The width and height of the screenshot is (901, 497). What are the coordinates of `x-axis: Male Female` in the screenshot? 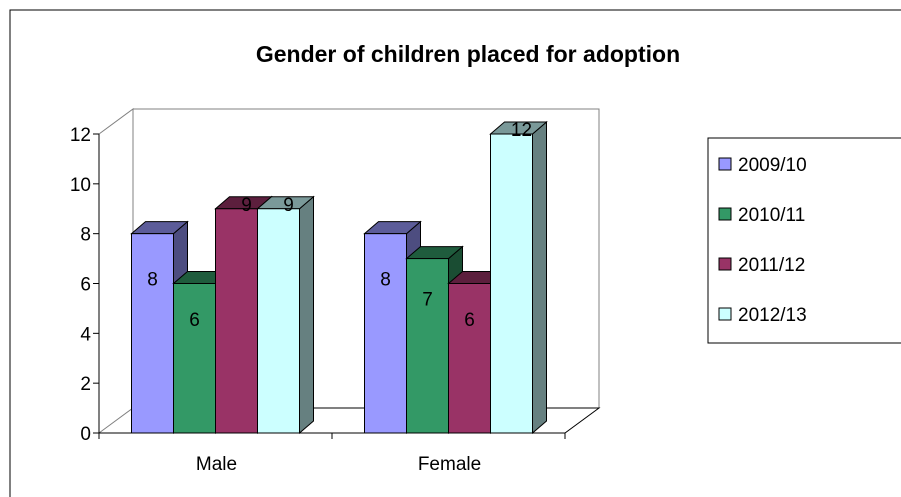 It's located at (332, 454).